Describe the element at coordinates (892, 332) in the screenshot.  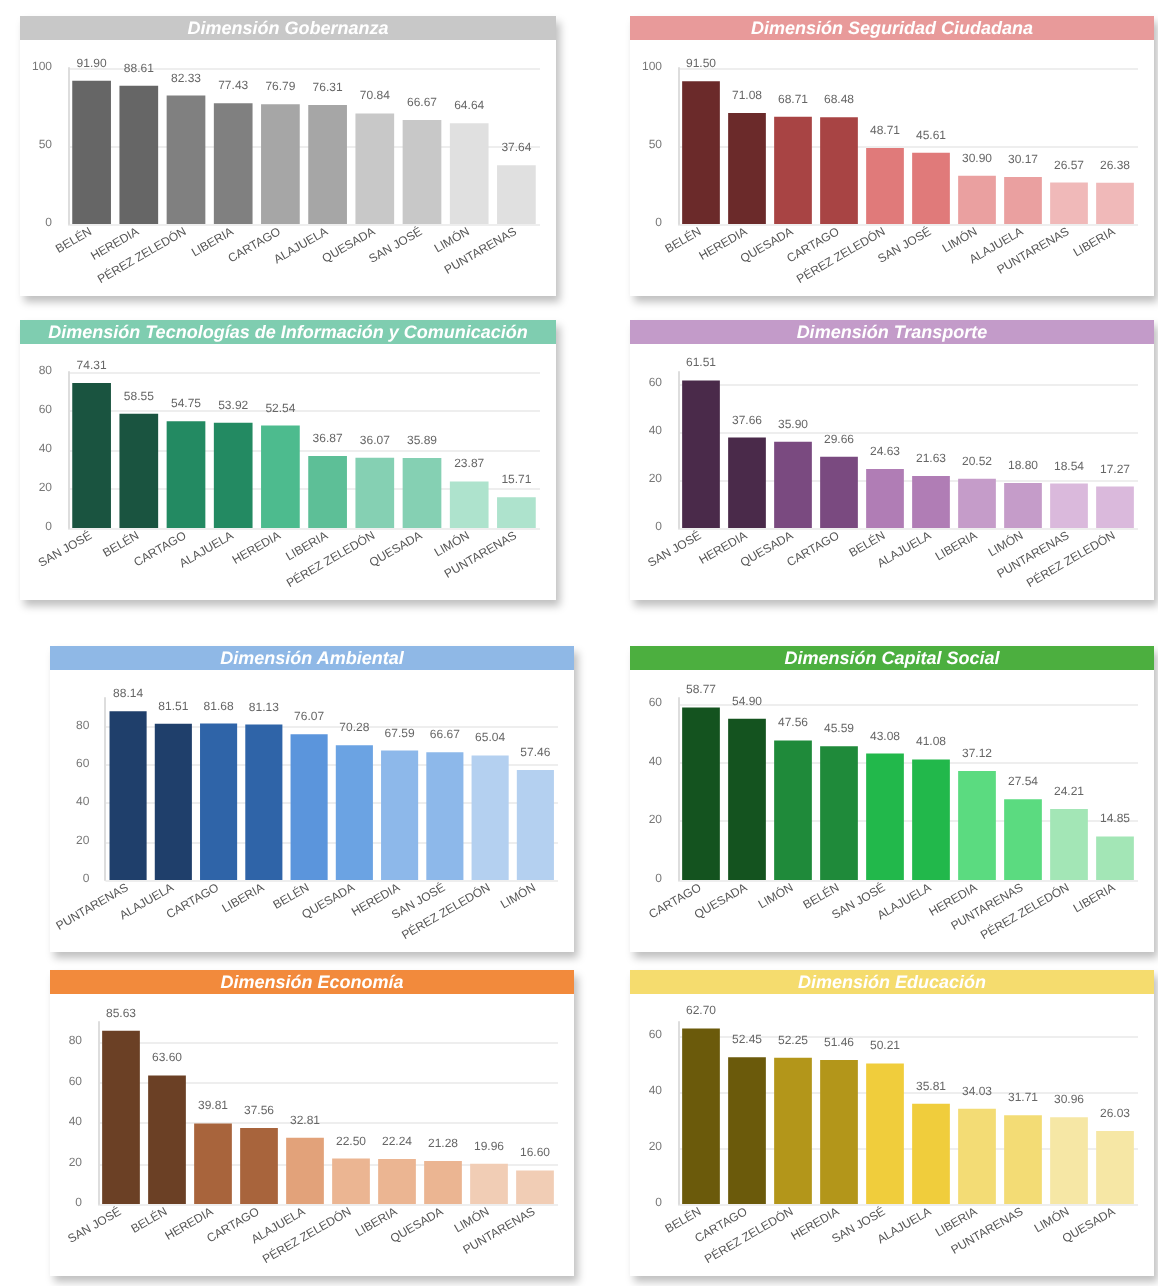
I see `chart-title: Dimensión Transporte` at that location.